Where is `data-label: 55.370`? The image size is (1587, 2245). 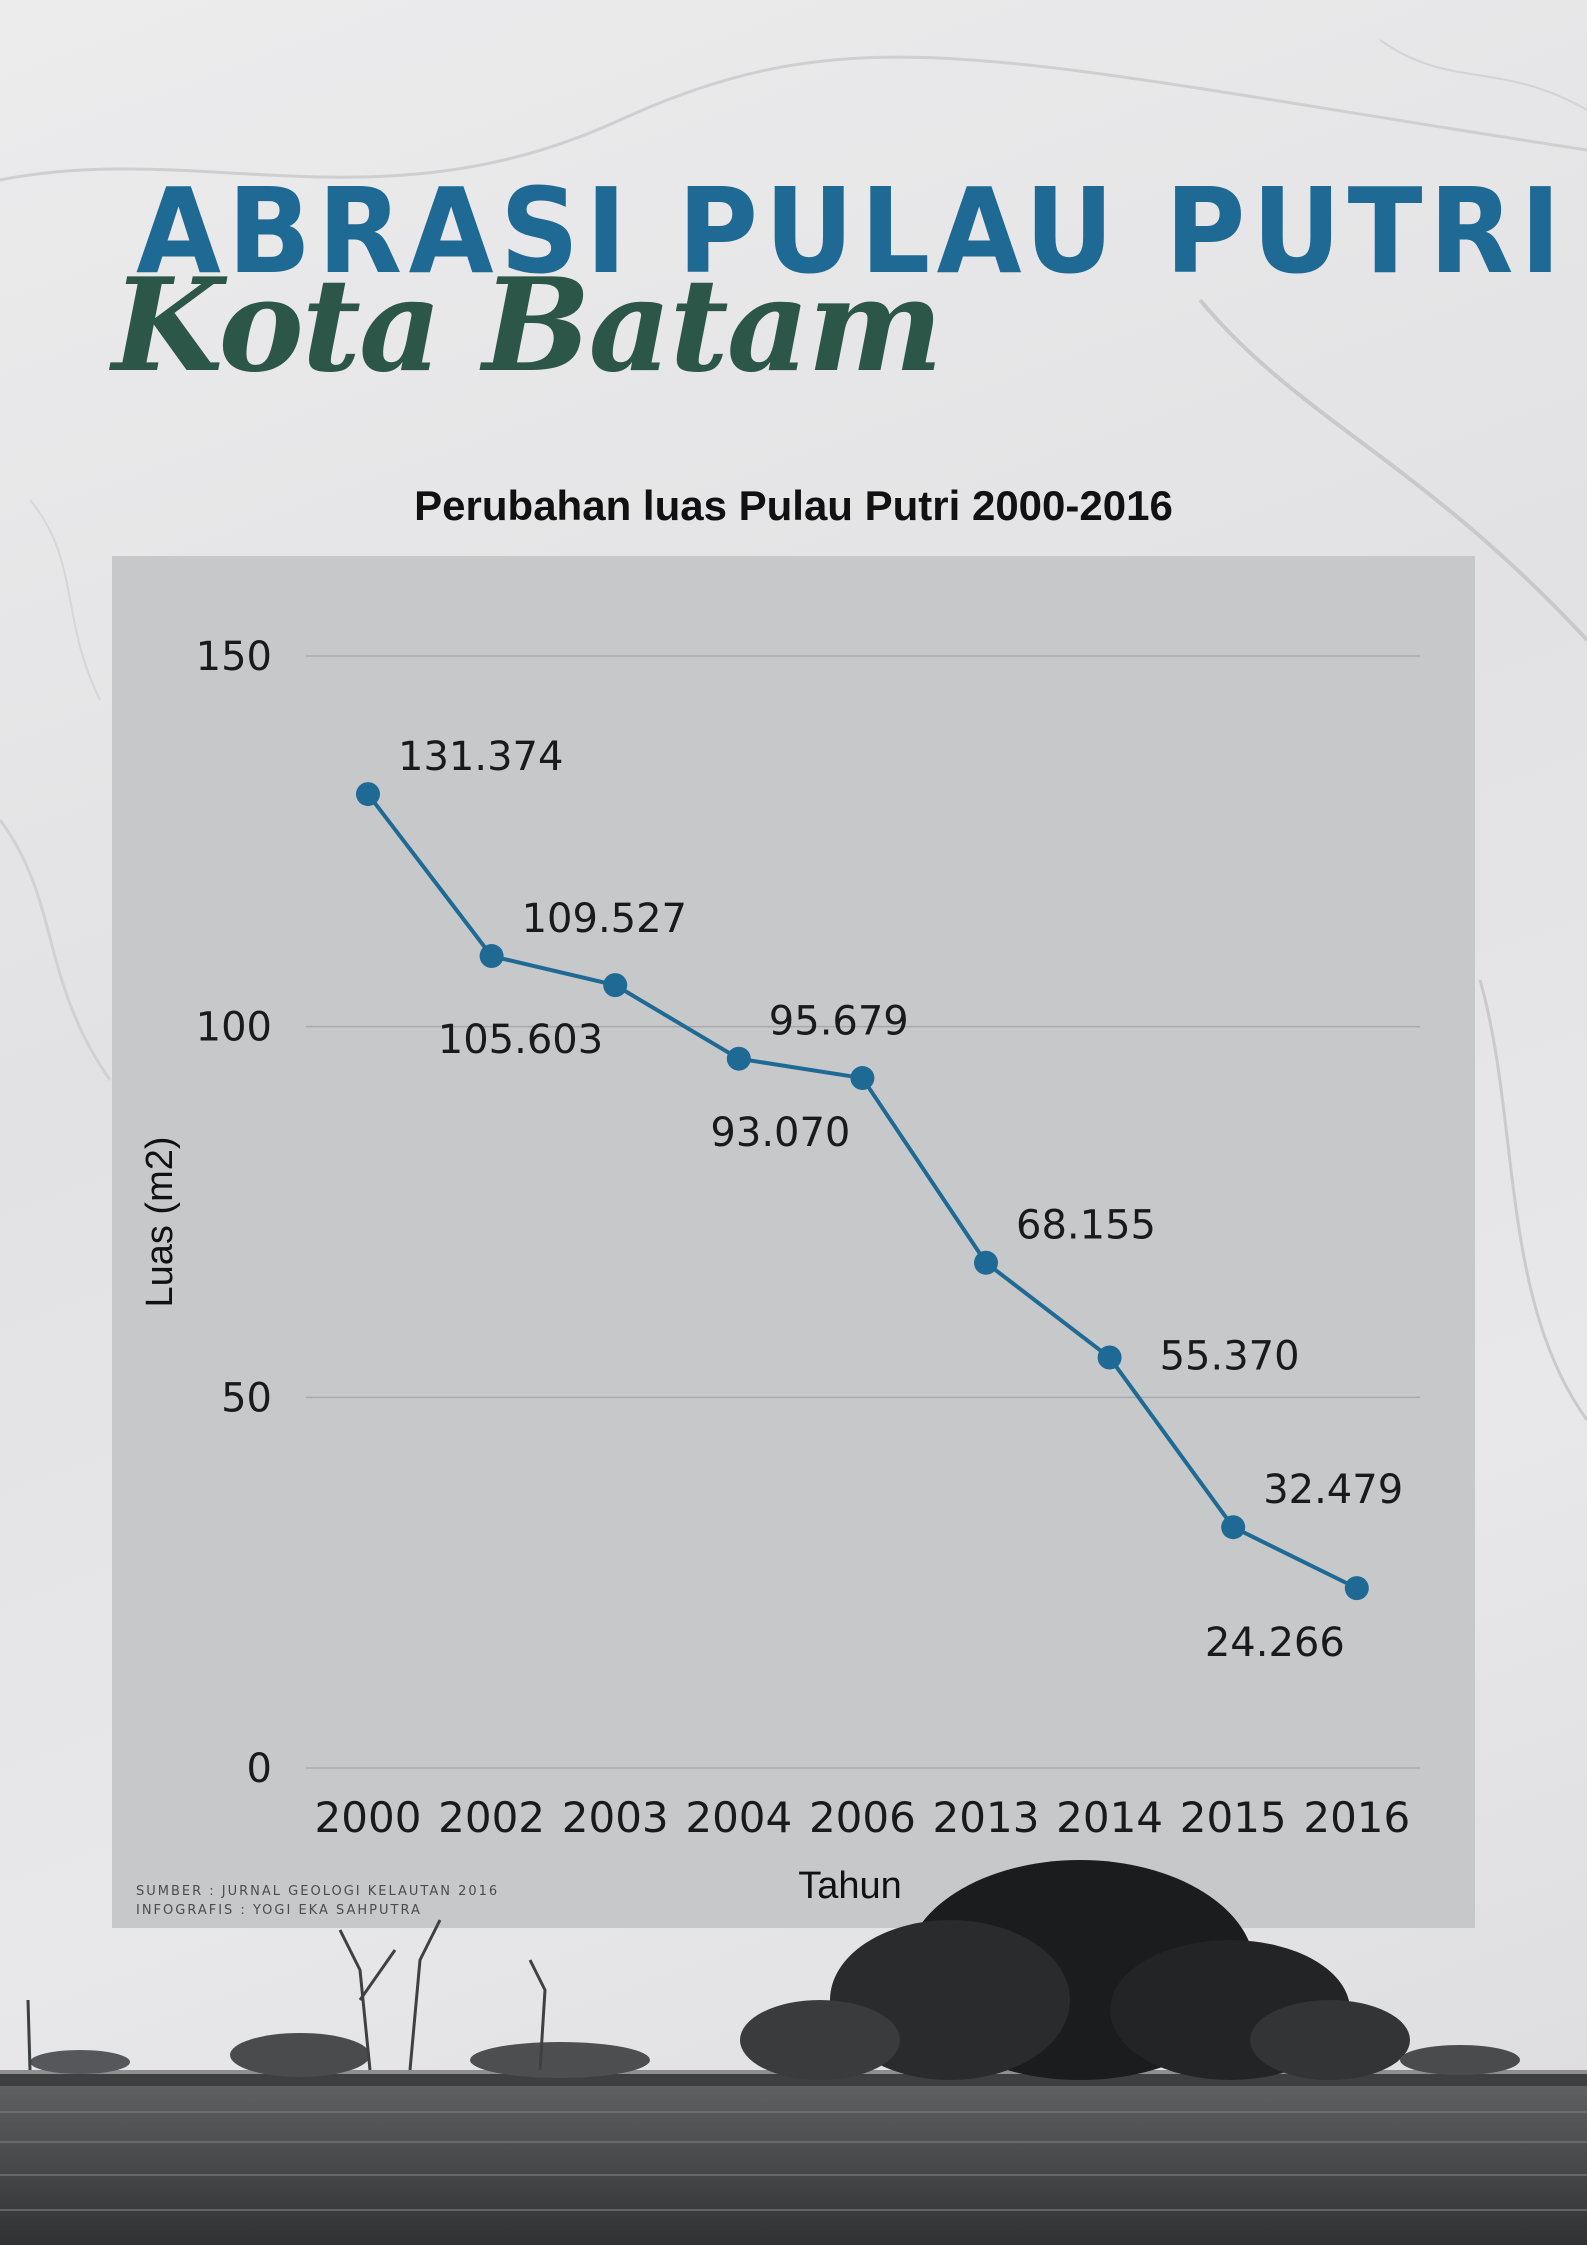
data-label: 55.370 is located at coordinates (1230, 1357).